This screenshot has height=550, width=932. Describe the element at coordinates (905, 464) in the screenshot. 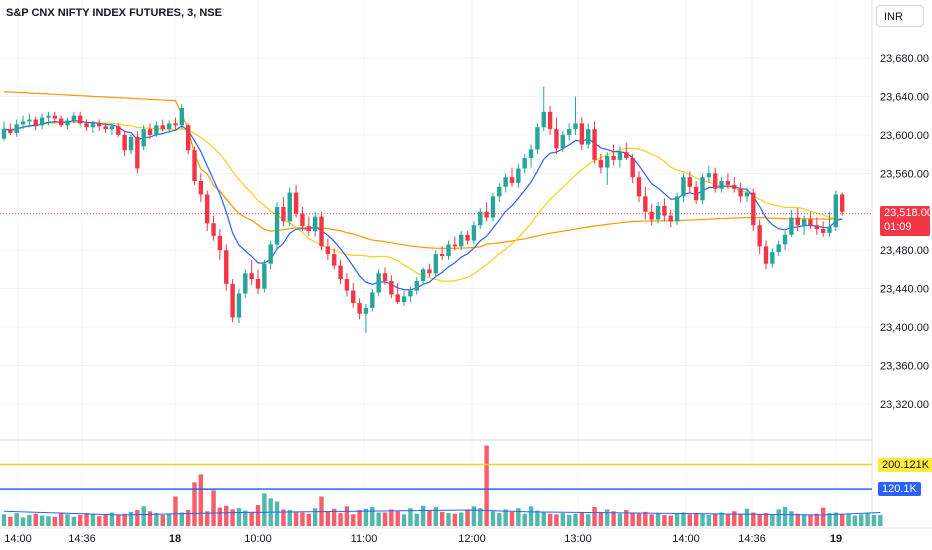

I see `volume-level-yellow-tag: 200.121K` at that location.